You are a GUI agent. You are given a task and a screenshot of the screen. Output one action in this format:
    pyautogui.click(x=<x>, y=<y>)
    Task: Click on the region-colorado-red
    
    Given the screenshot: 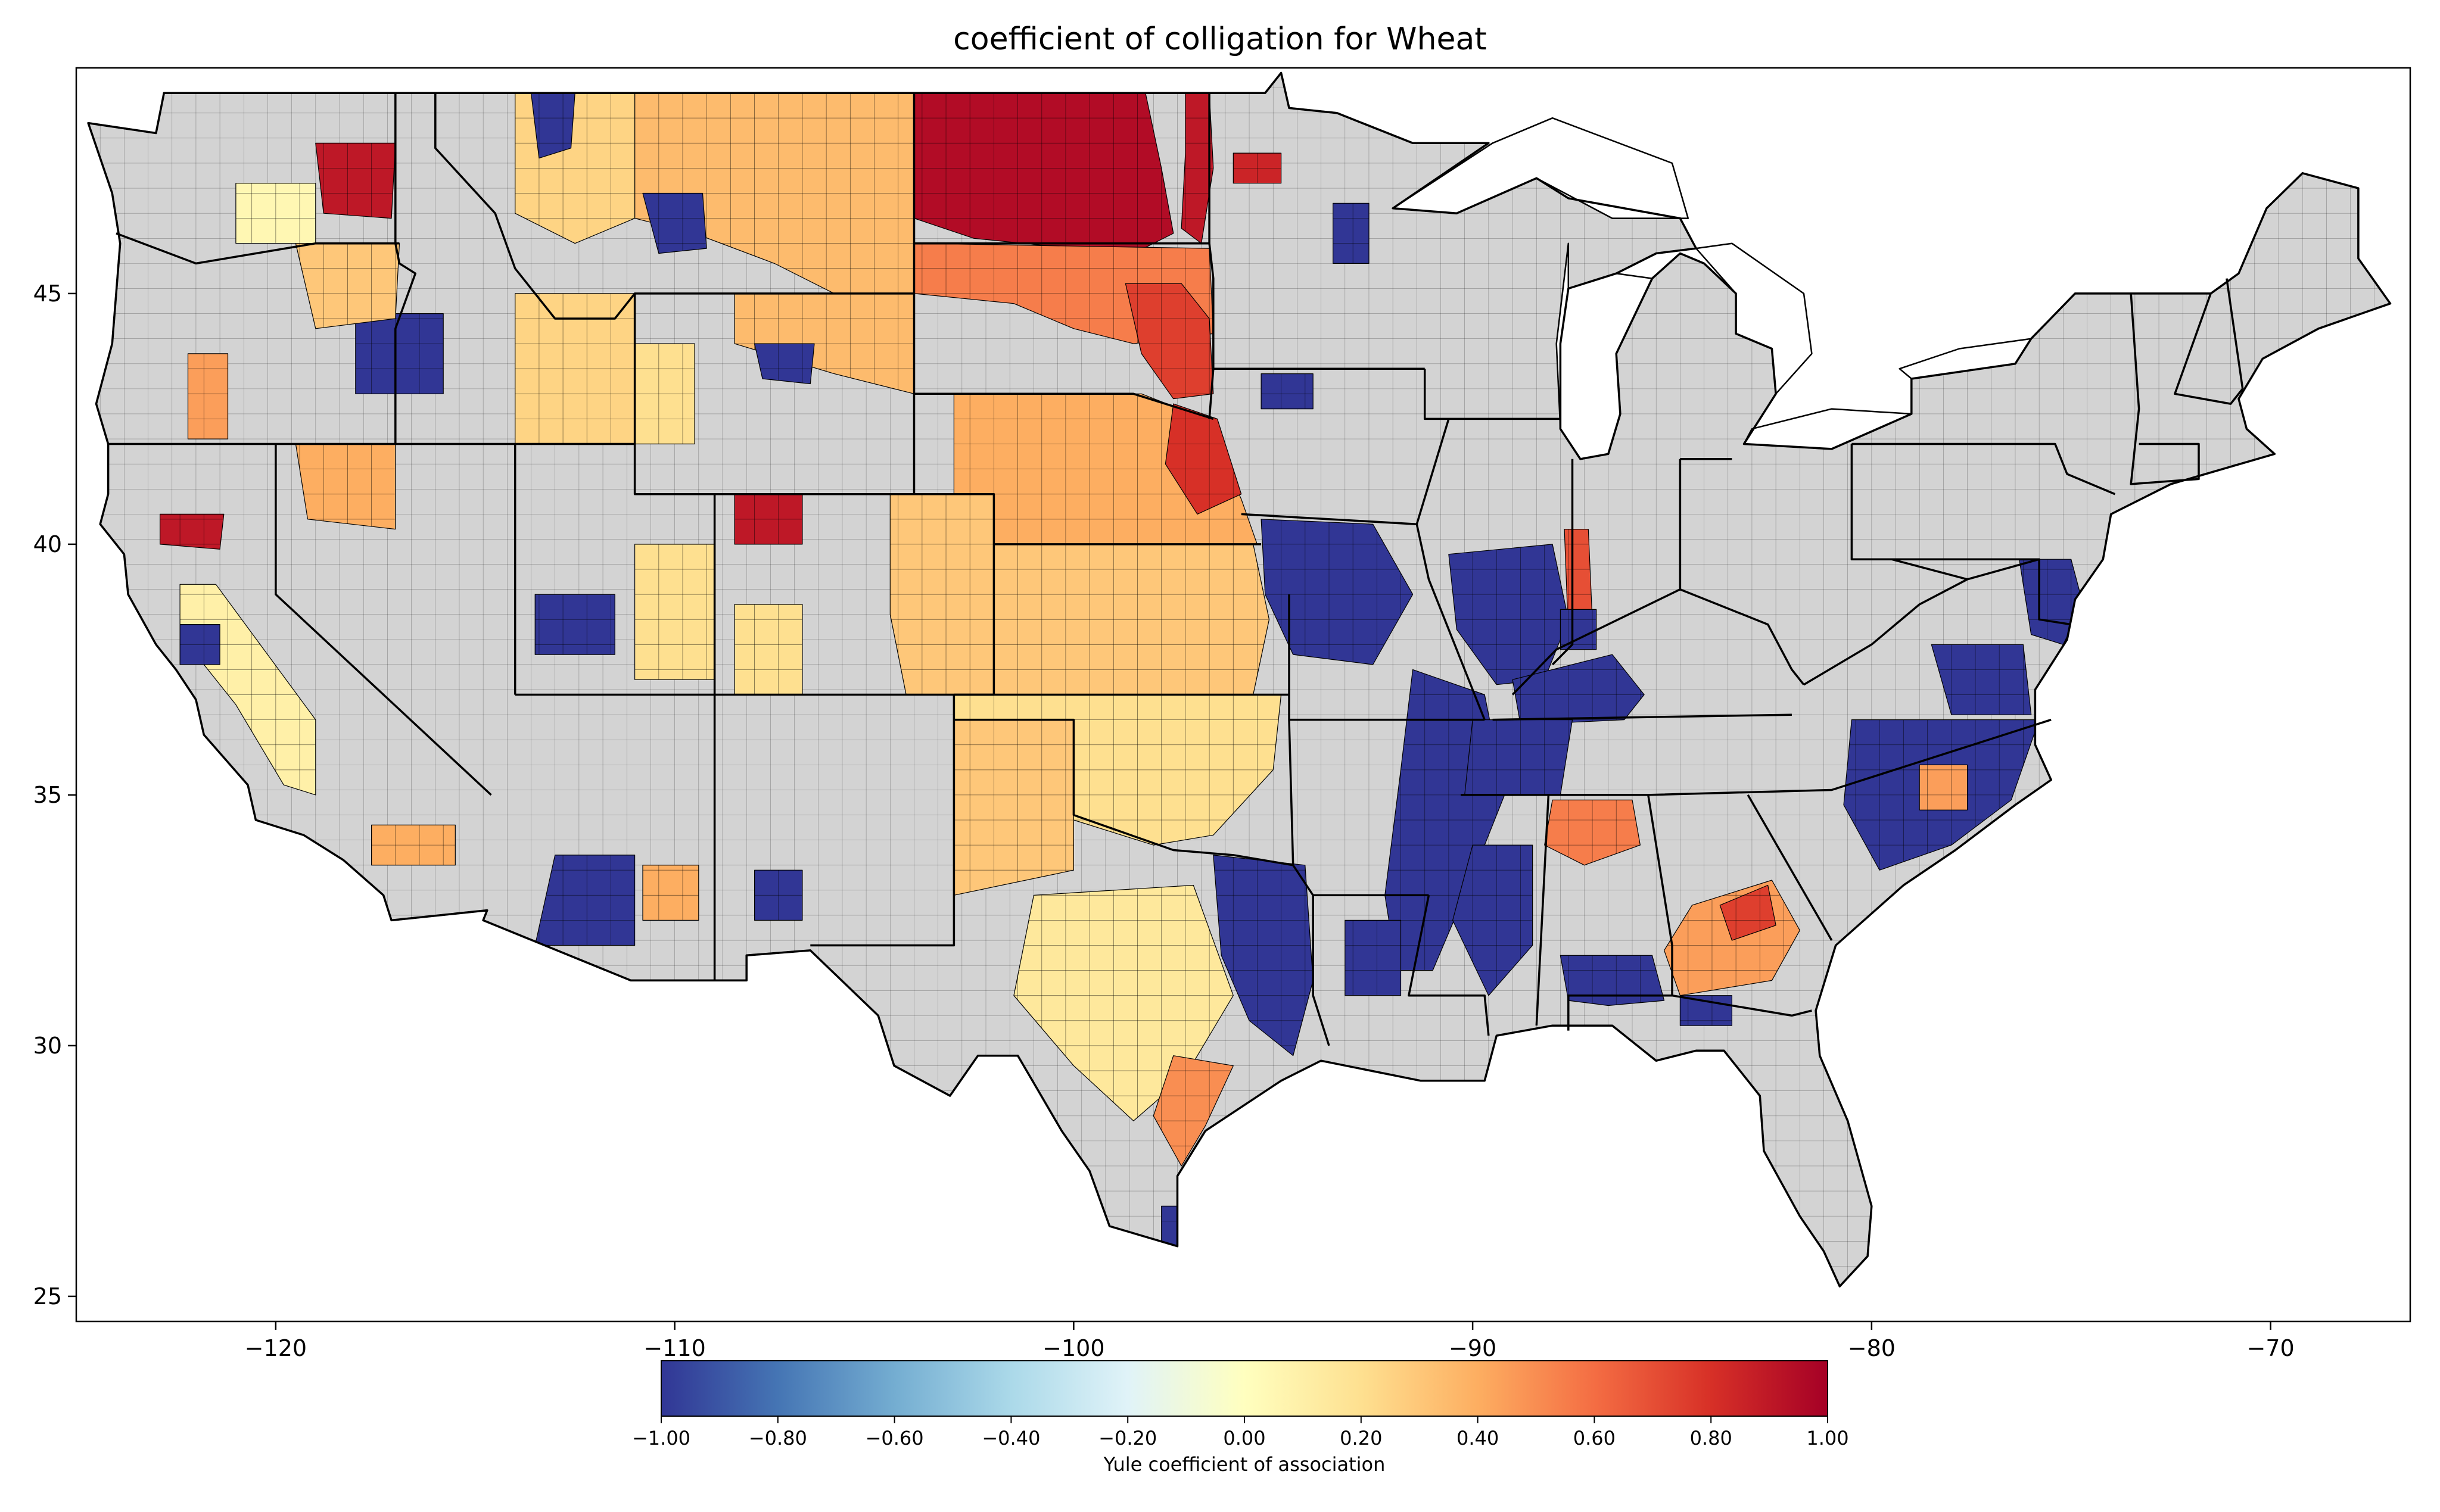 What is the action you would take?
    pyautogui.click(x=769, y=519)
    